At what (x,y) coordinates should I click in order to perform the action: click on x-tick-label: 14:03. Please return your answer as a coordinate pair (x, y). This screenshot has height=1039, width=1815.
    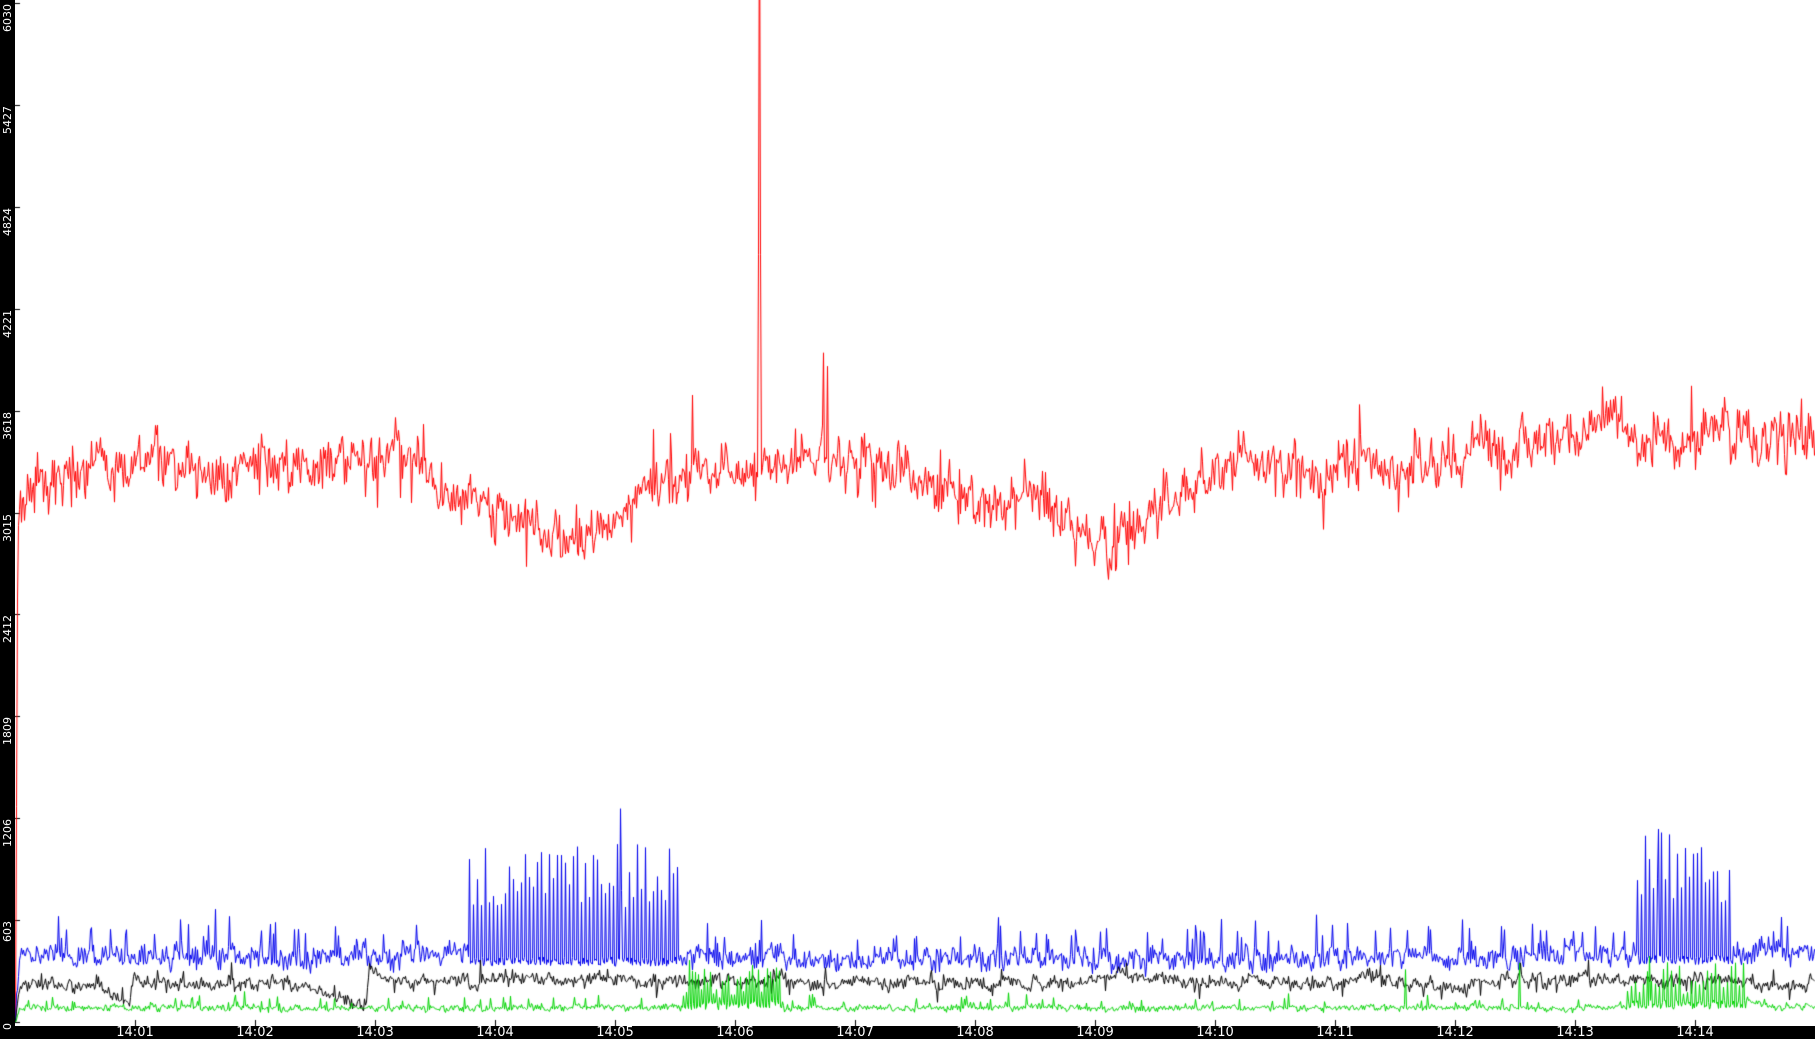
    Looking at the image, I should click on (375, 1032).